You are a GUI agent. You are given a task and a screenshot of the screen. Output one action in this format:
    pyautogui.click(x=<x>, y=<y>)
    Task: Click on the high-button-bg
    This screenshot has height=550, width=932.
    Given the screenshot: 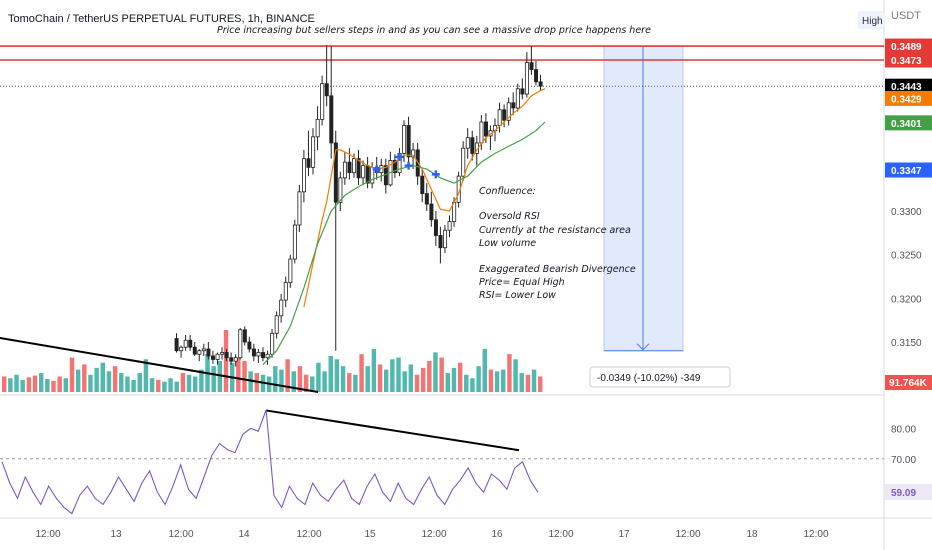 What is the action you would take?
    pyautogui.click(x=871, y=20)
    